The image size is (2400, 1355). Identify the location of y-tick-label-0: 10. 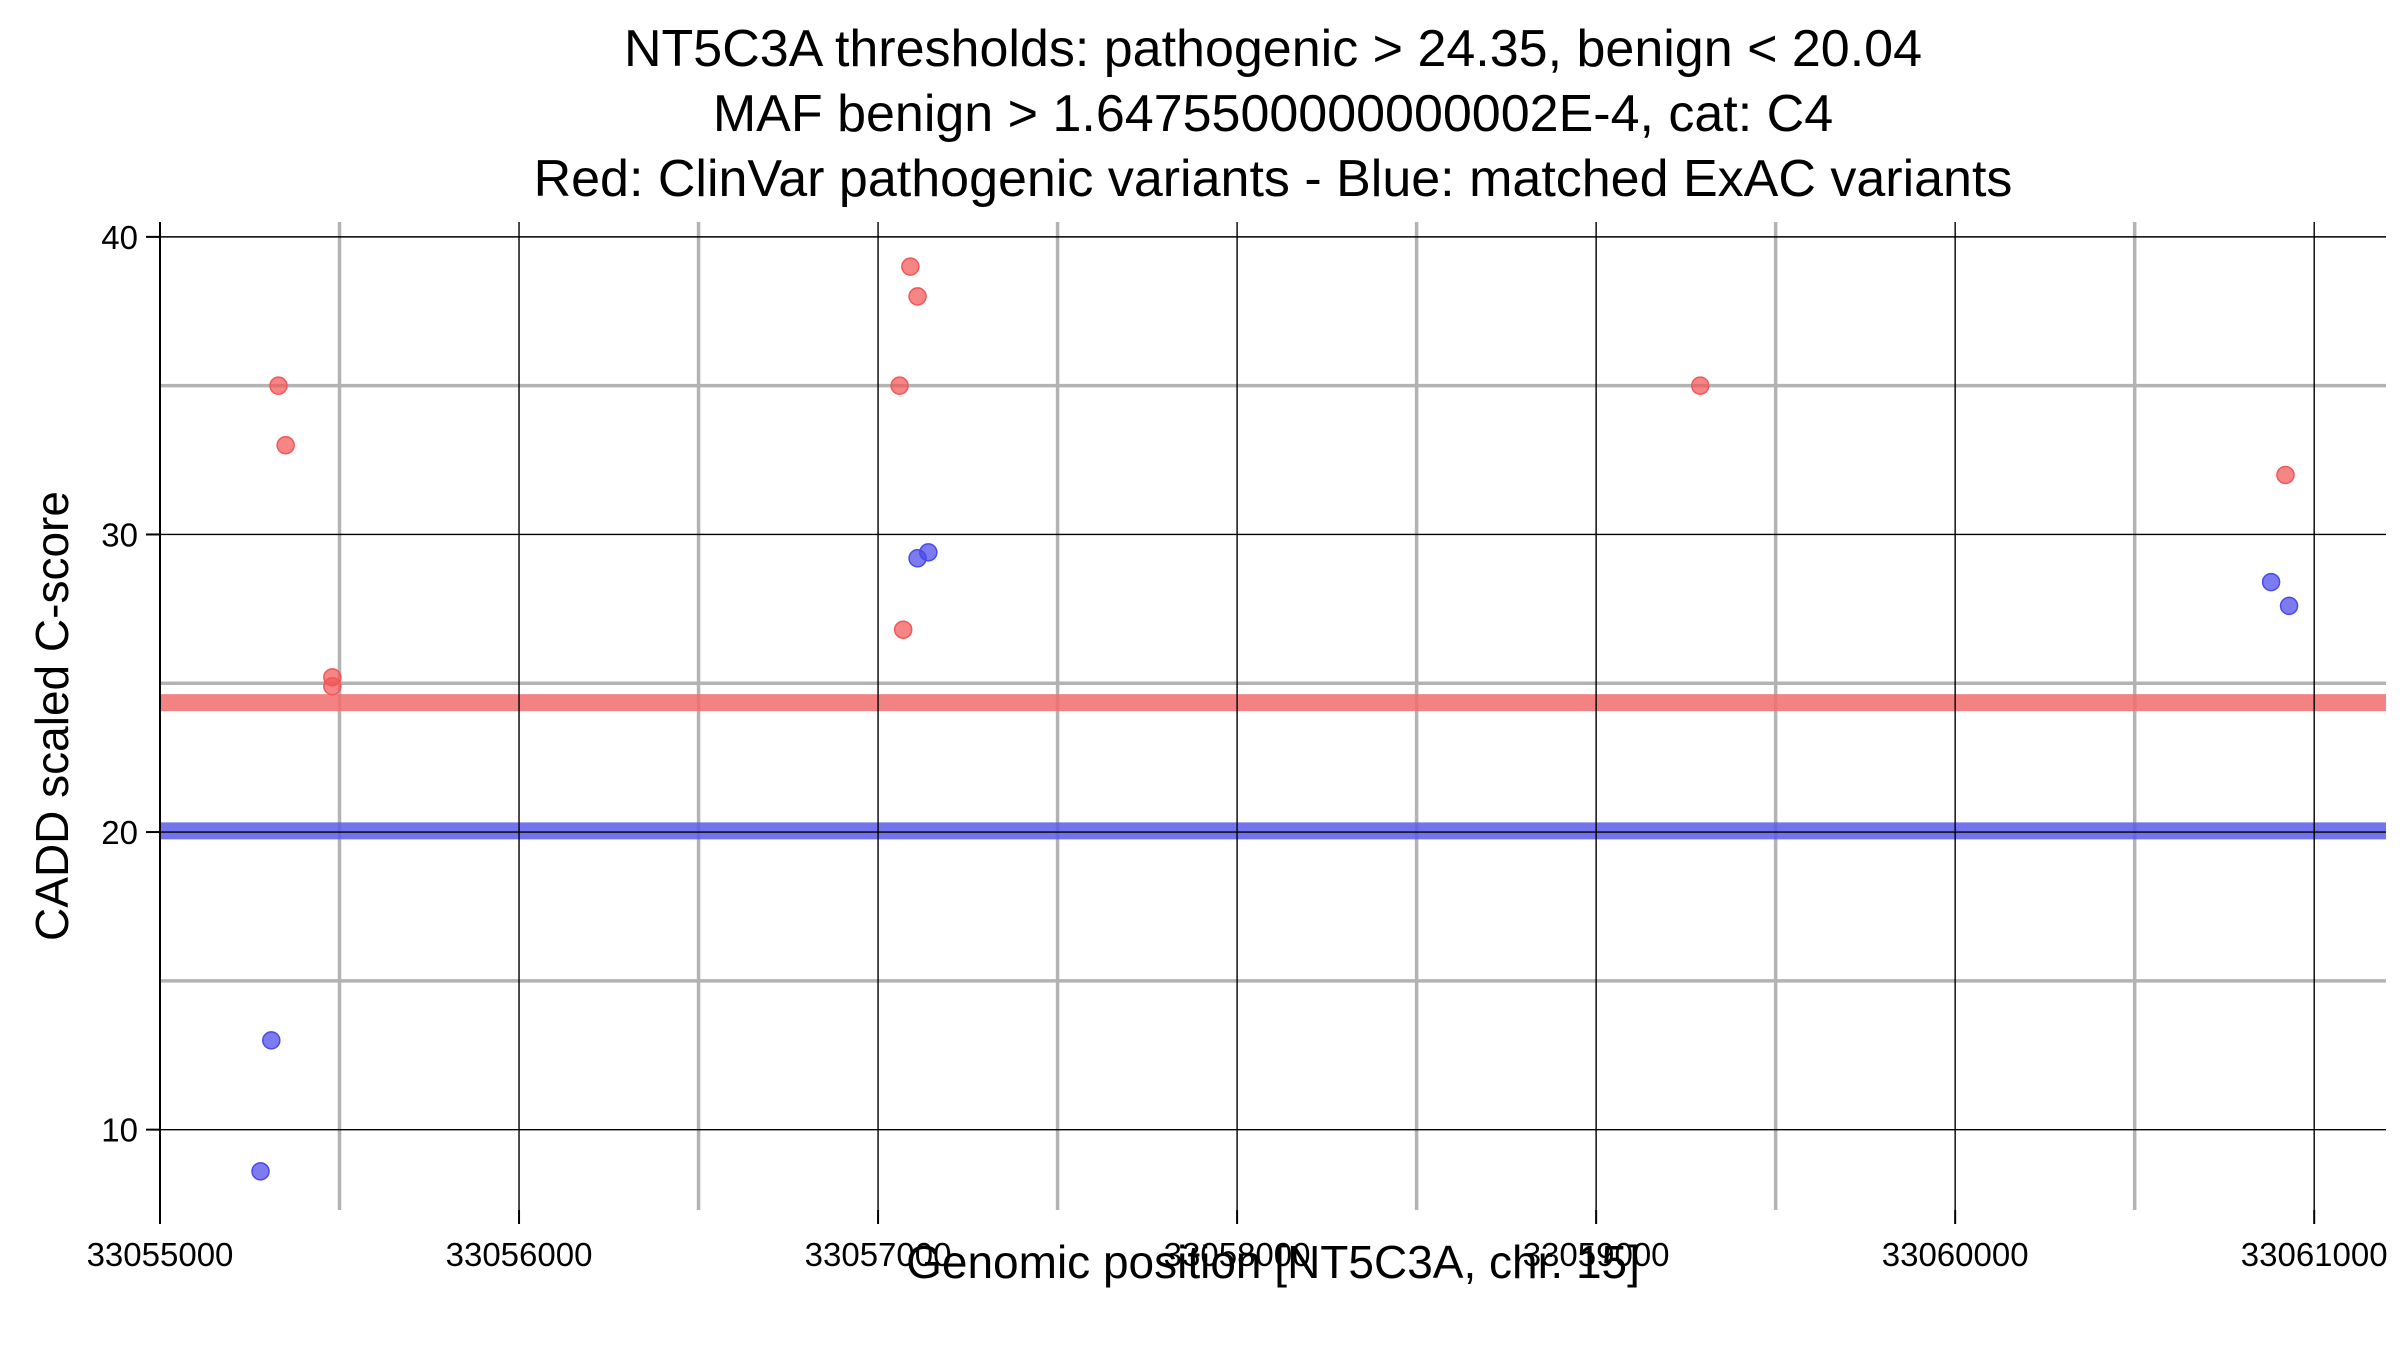
(119, 1130).